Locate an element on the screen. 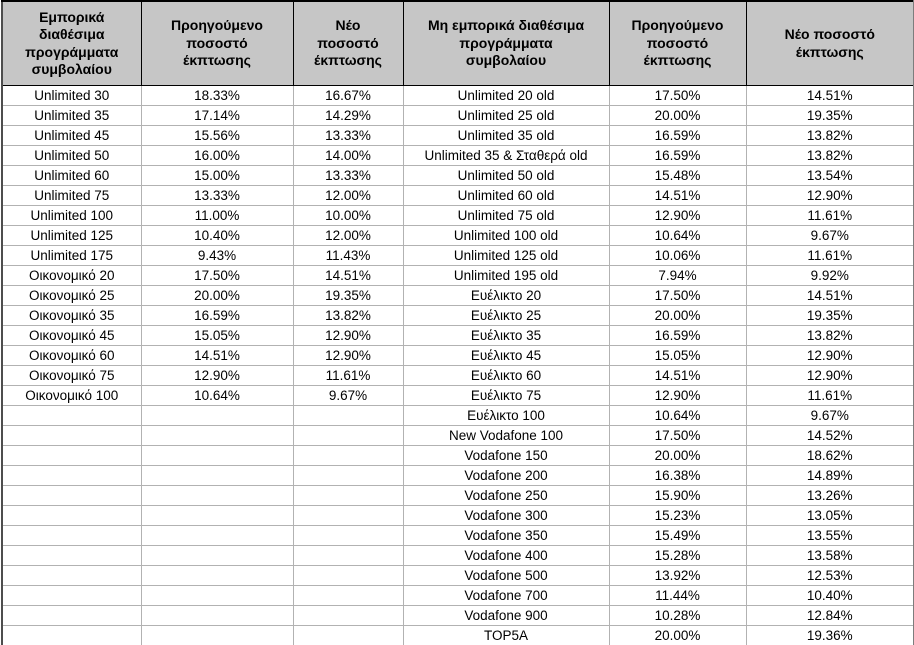 This screenshot has height=645, width=914. table-row: New Vodafone 100 17.50% 14.52% is located at coordinates (457, 435).